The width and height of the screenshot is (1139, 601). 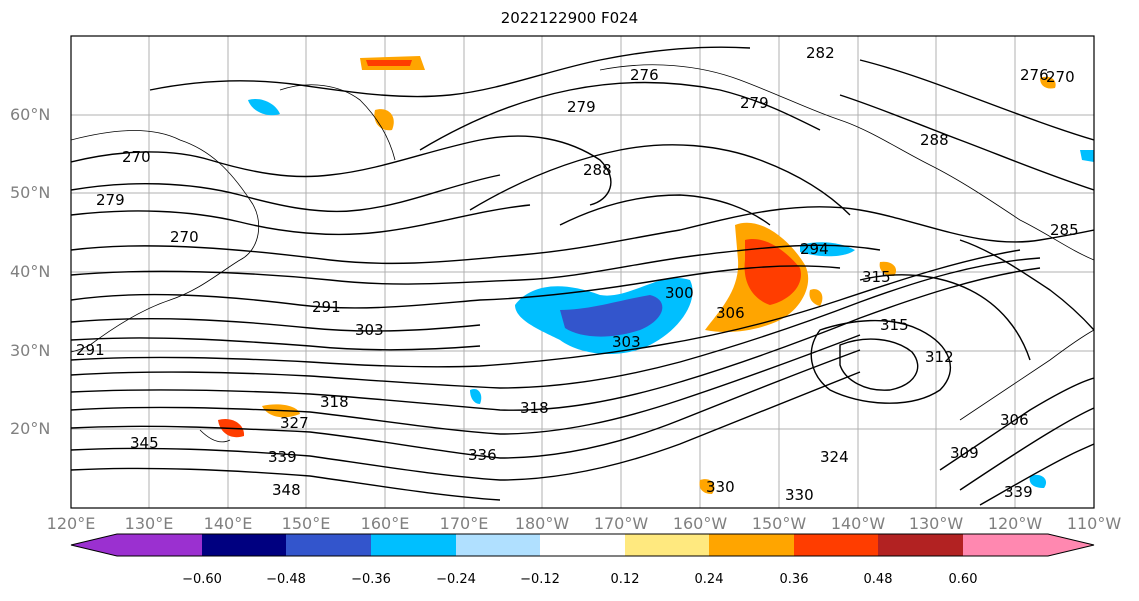 I want to click on lon-label: 130°E, so click(x=149, y=523).